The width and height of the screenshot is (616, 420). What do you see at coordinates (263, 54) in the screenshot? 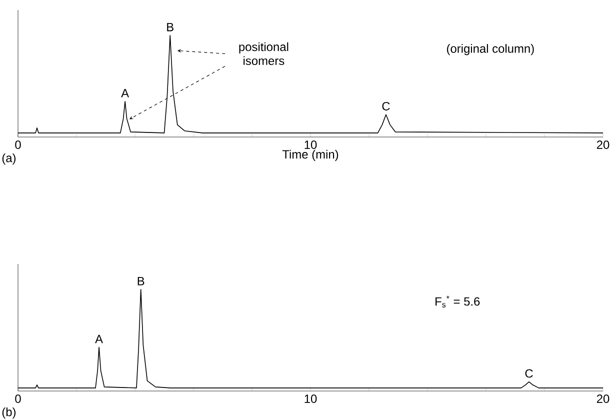
I see `annotation: positional isomers` at bounding box center [263, 54].